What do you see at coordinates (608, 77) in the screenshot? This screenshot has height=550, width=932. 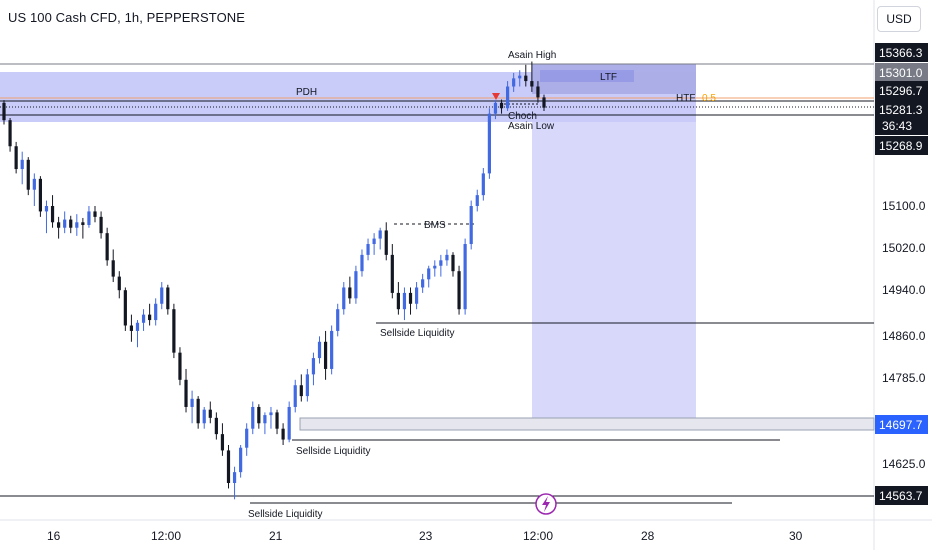 I see `ltf-label: LTF` at bounding box center [608, 77].